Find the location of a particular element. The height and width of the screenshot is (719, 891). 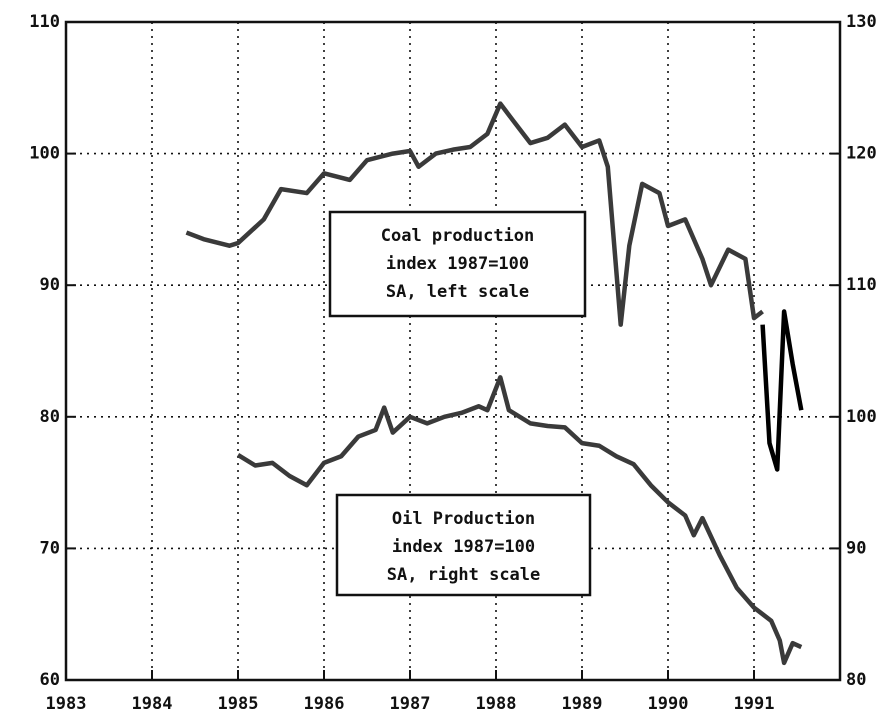

x-tick-label: 1983 is located at coordinates (66, 704).